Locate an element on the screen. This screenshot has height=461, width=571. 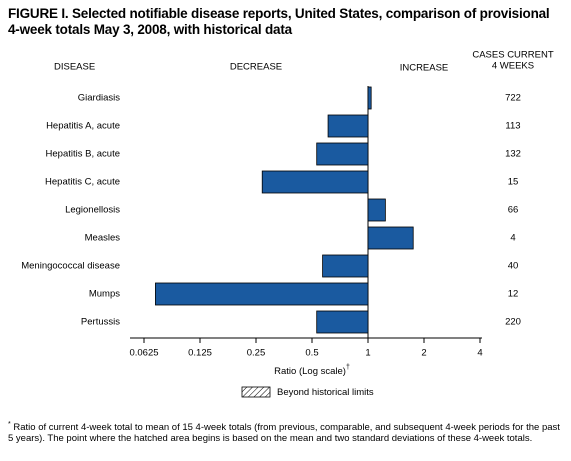
category-label: Hepatitis B, acute is located at coordinates (83, 154).